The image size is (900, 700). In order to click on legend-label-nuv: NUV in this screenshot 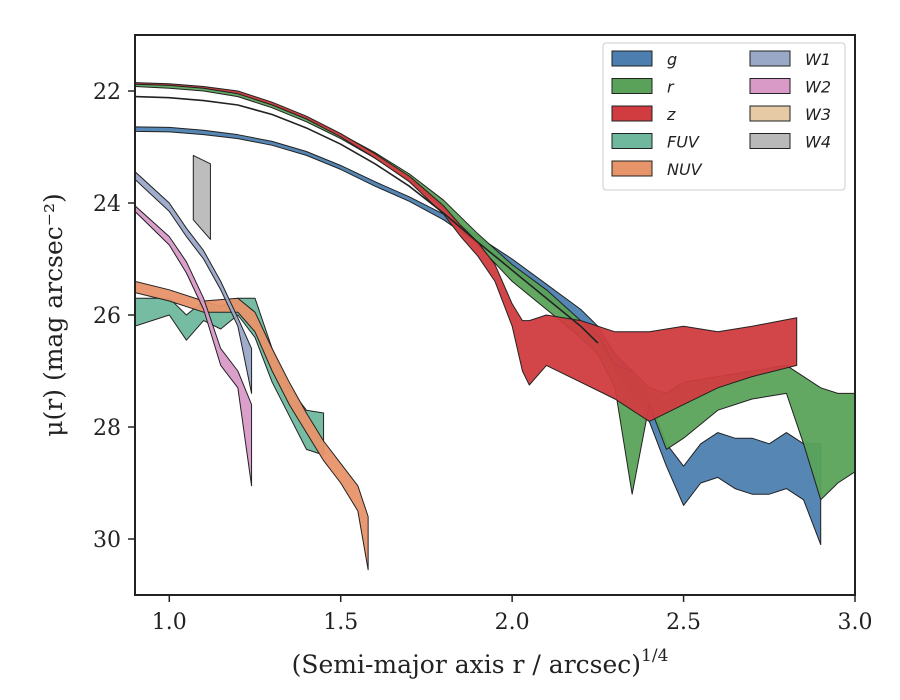, I will do `click(685, 169)`.